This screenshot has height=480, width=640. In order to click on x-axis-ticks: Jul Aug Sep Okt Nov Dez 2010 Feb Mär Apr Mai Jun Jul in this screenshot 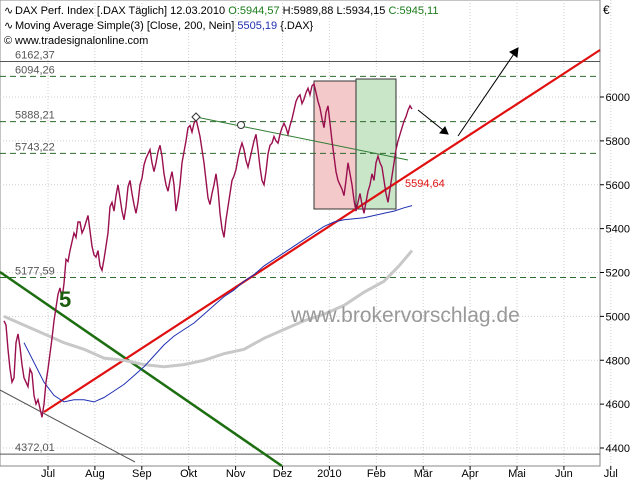, I will do `click(329, 473)`.